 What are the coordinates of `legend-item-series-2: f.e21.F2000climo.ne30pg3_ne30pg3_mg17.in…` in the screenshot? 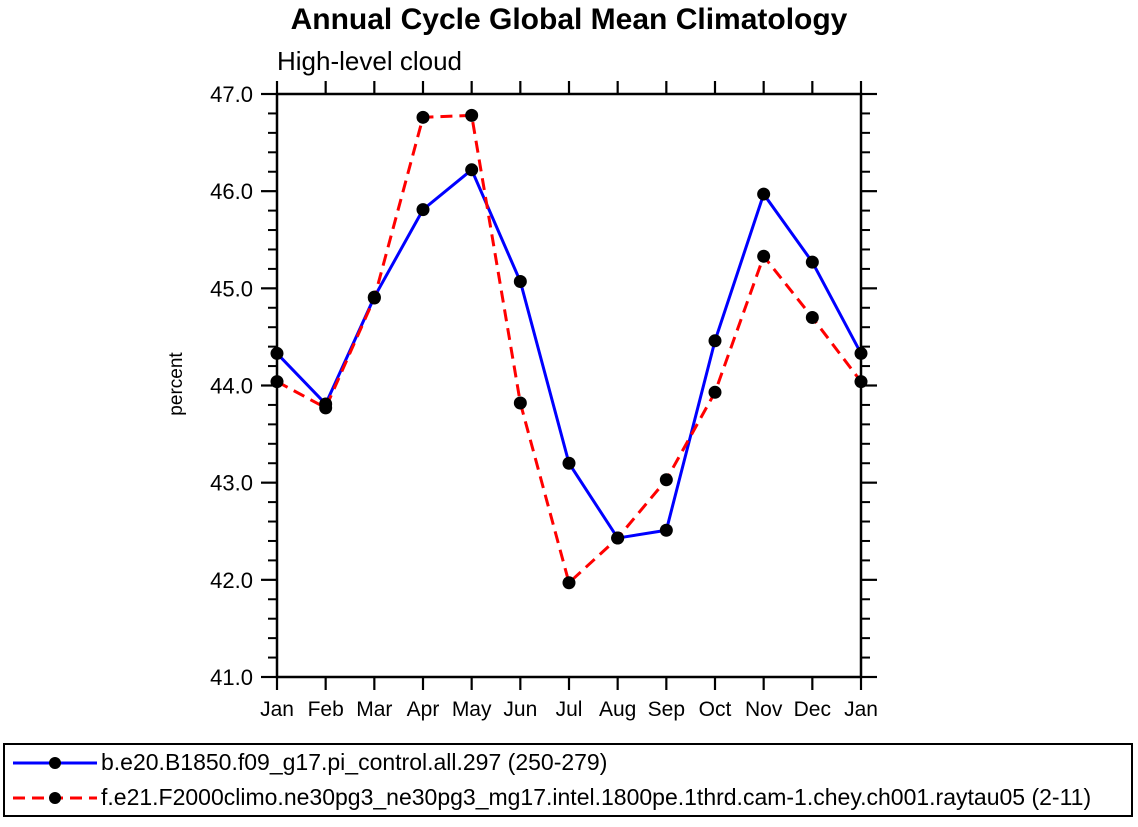 It's located at (568, 798).